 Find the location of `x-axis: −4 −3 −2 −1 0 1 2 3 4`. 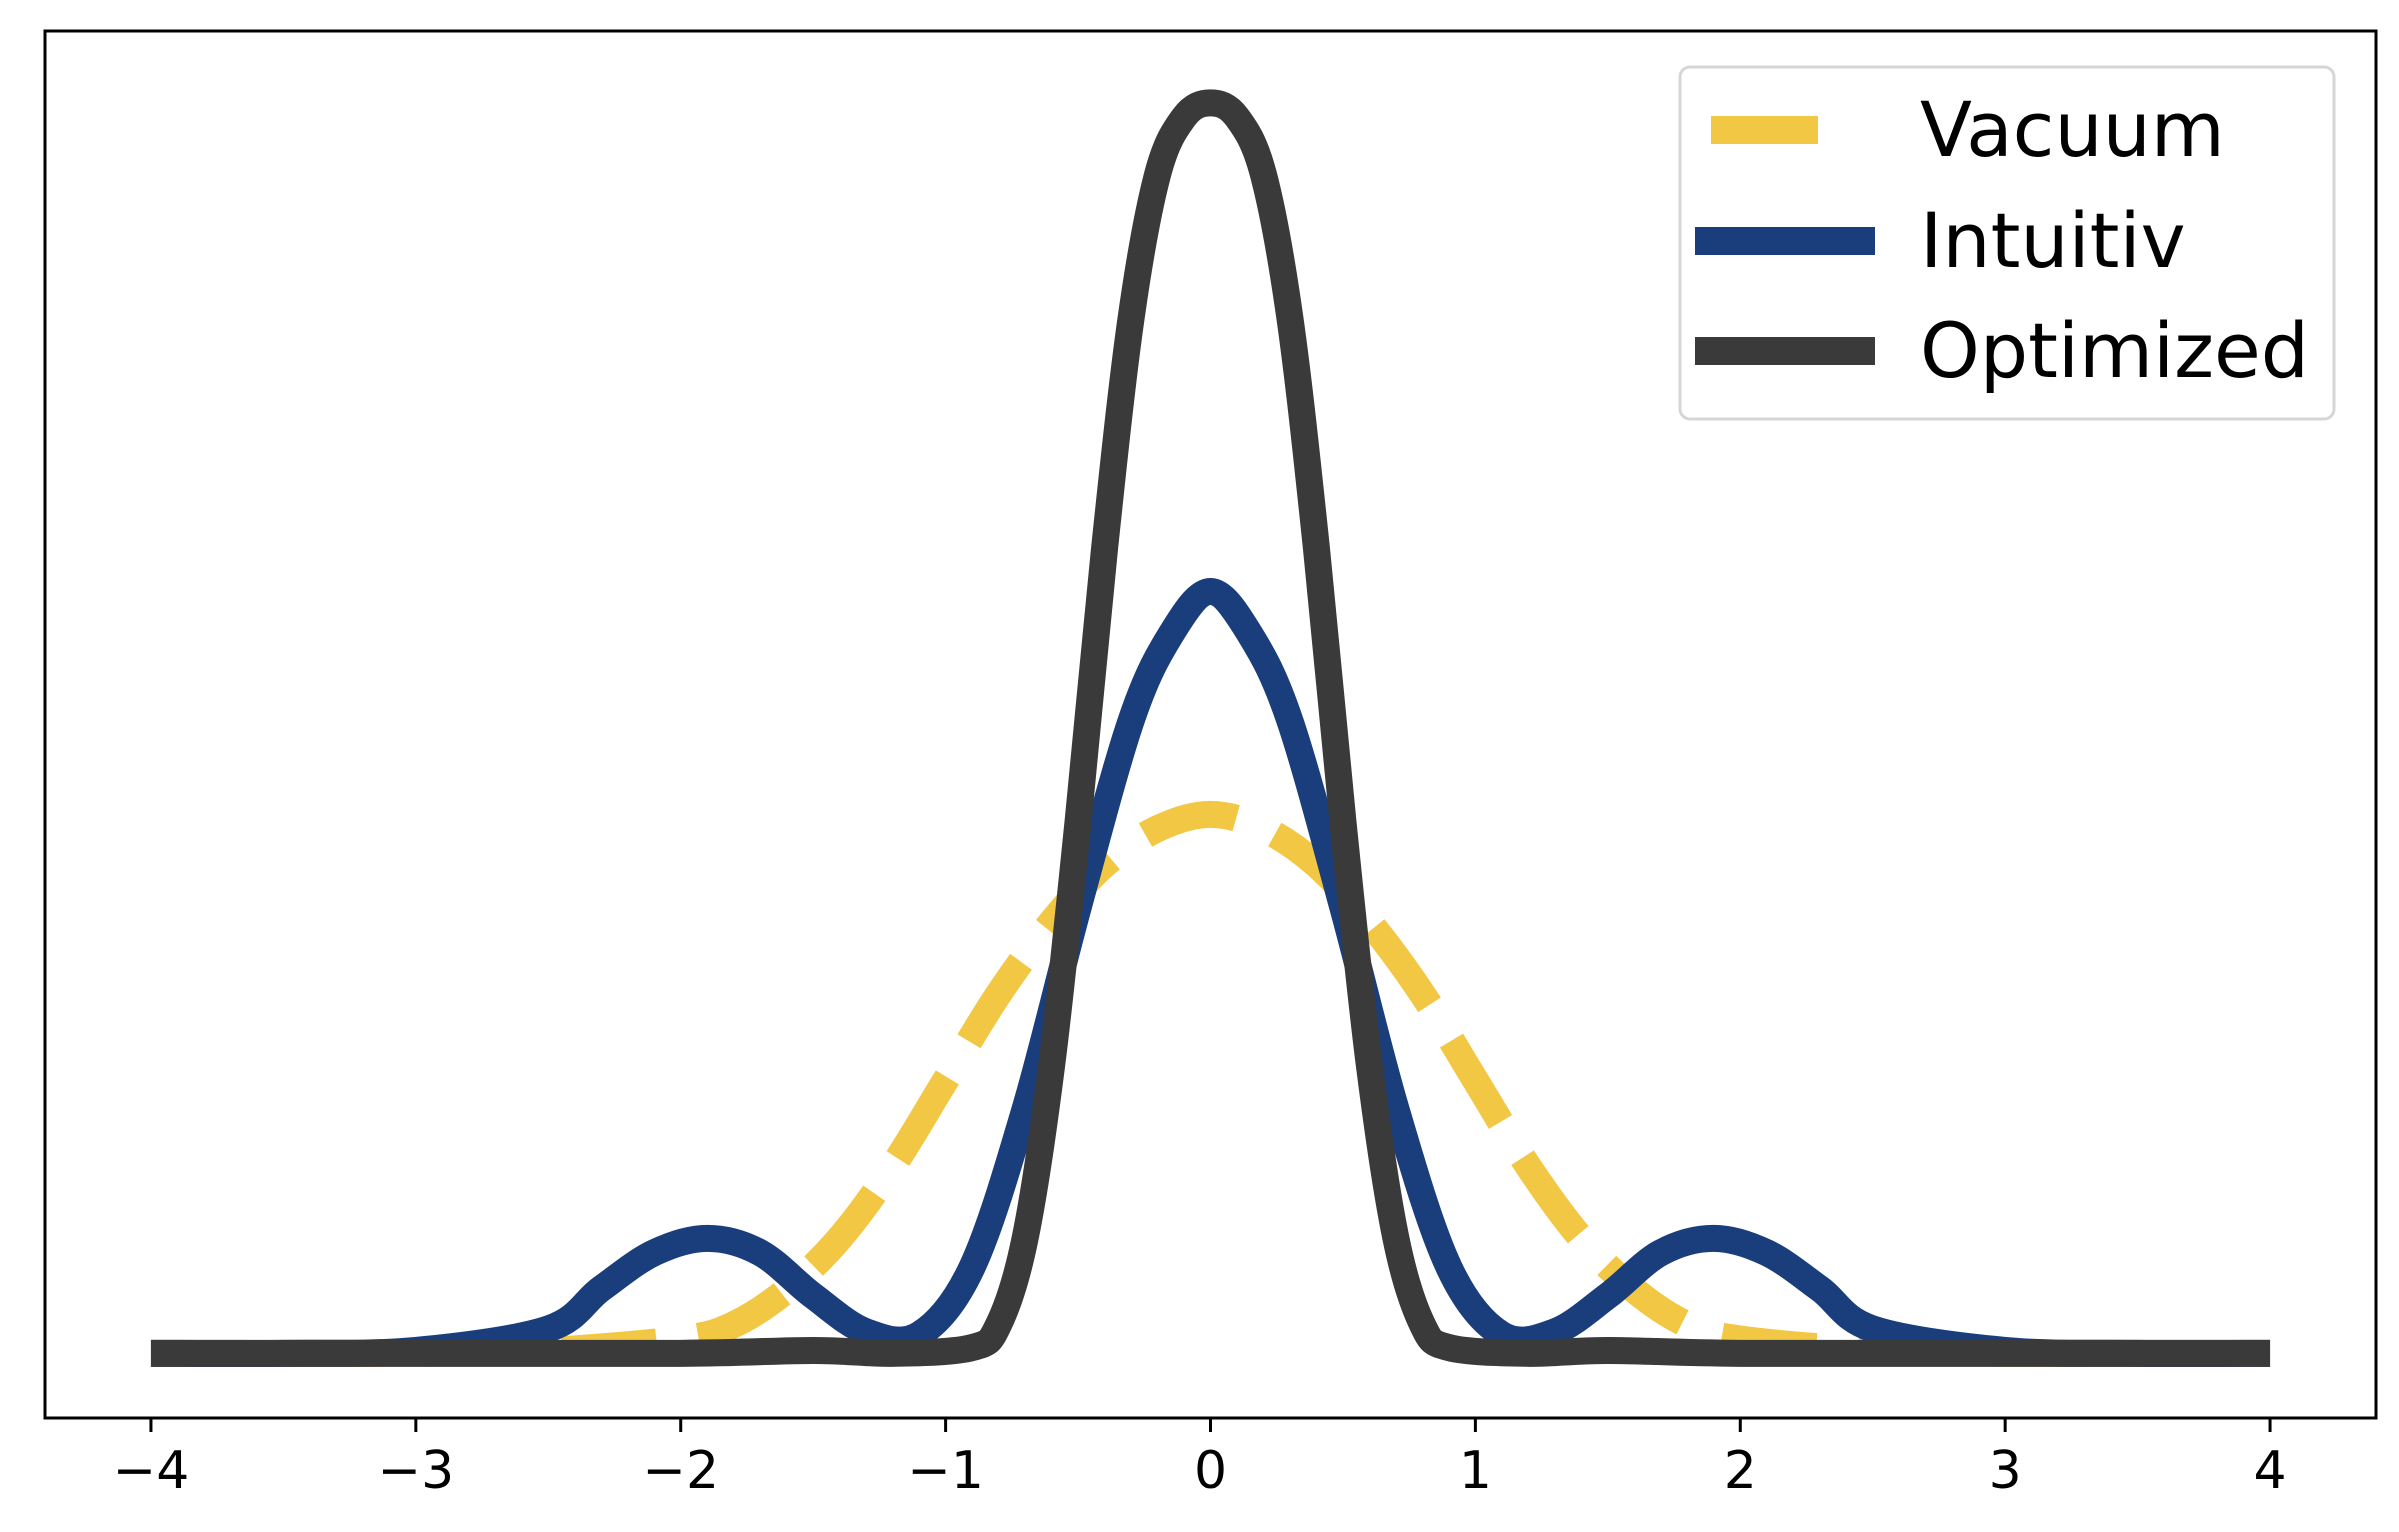

x-axis: −4 −3 −2 −1 0 1 2 3 4 is located at coordinates (1200, 1459).